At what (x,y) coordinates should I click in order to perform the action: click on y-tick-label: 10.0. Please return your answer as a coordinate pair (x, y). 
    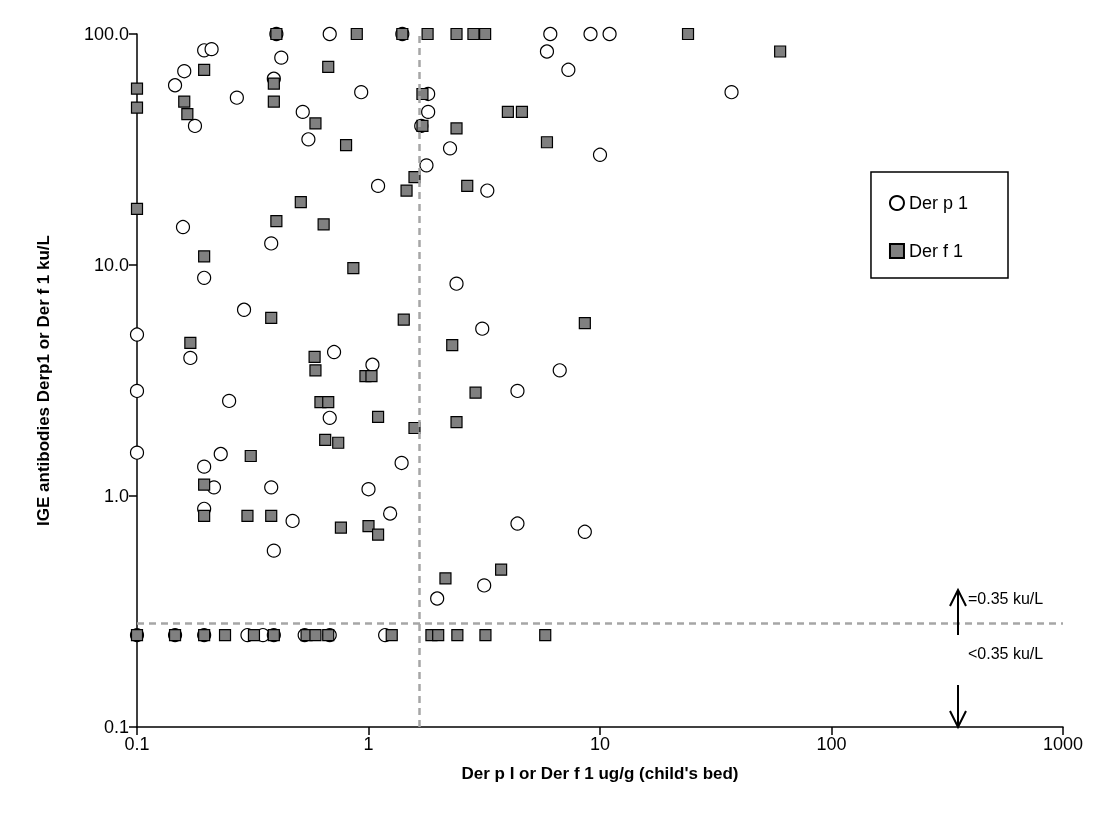
    Looking at the image, I should click on (111, 265).